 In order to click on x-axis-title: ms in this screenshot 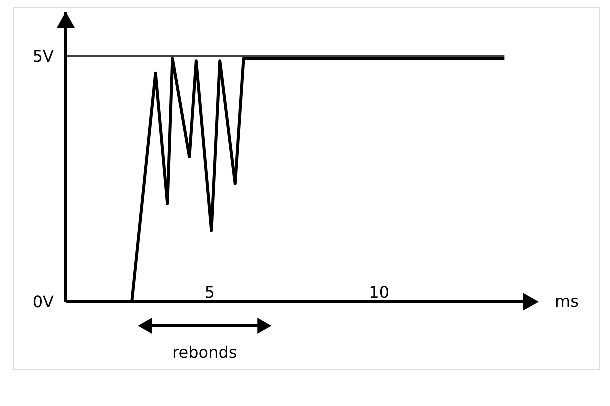, I will do `click(567, 301)`.